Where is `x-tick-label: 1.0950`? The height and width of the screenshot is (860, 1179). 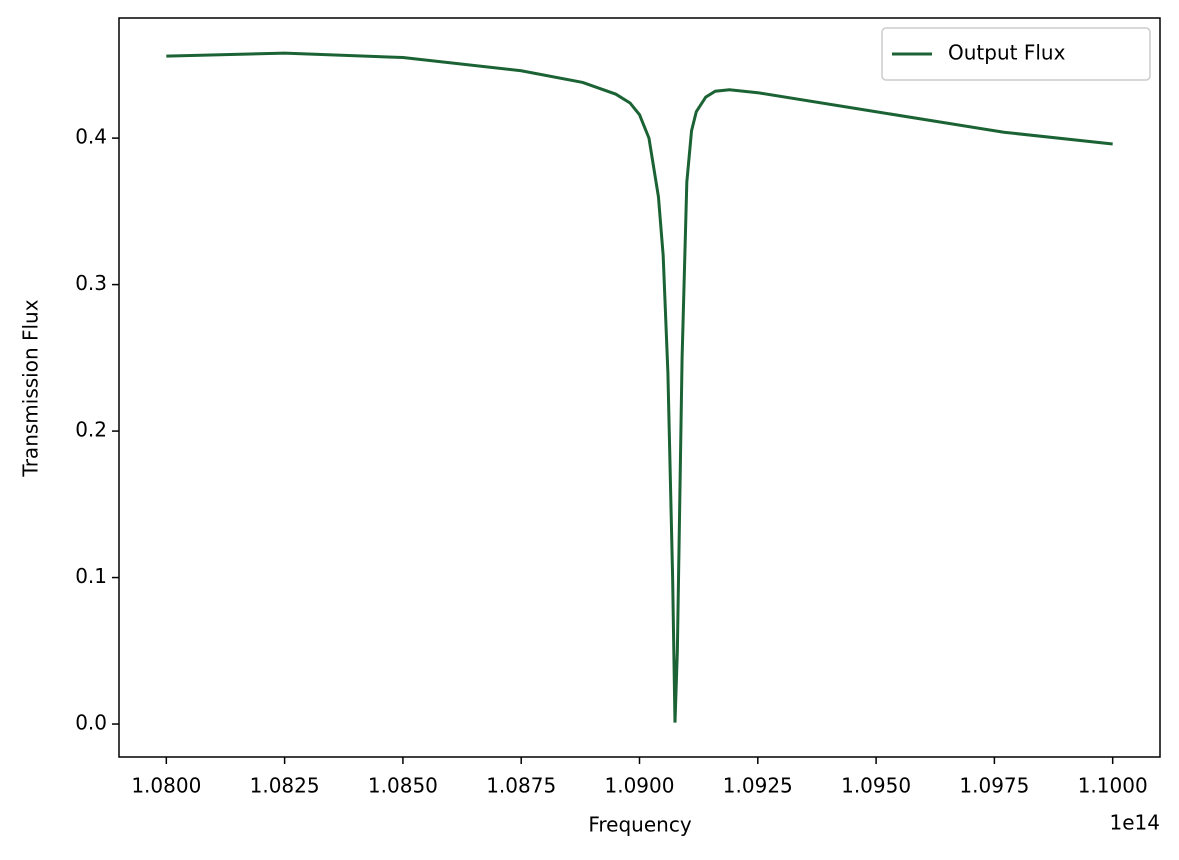 x-tick-label: 1.0950 is located at coordinates (876, 786).